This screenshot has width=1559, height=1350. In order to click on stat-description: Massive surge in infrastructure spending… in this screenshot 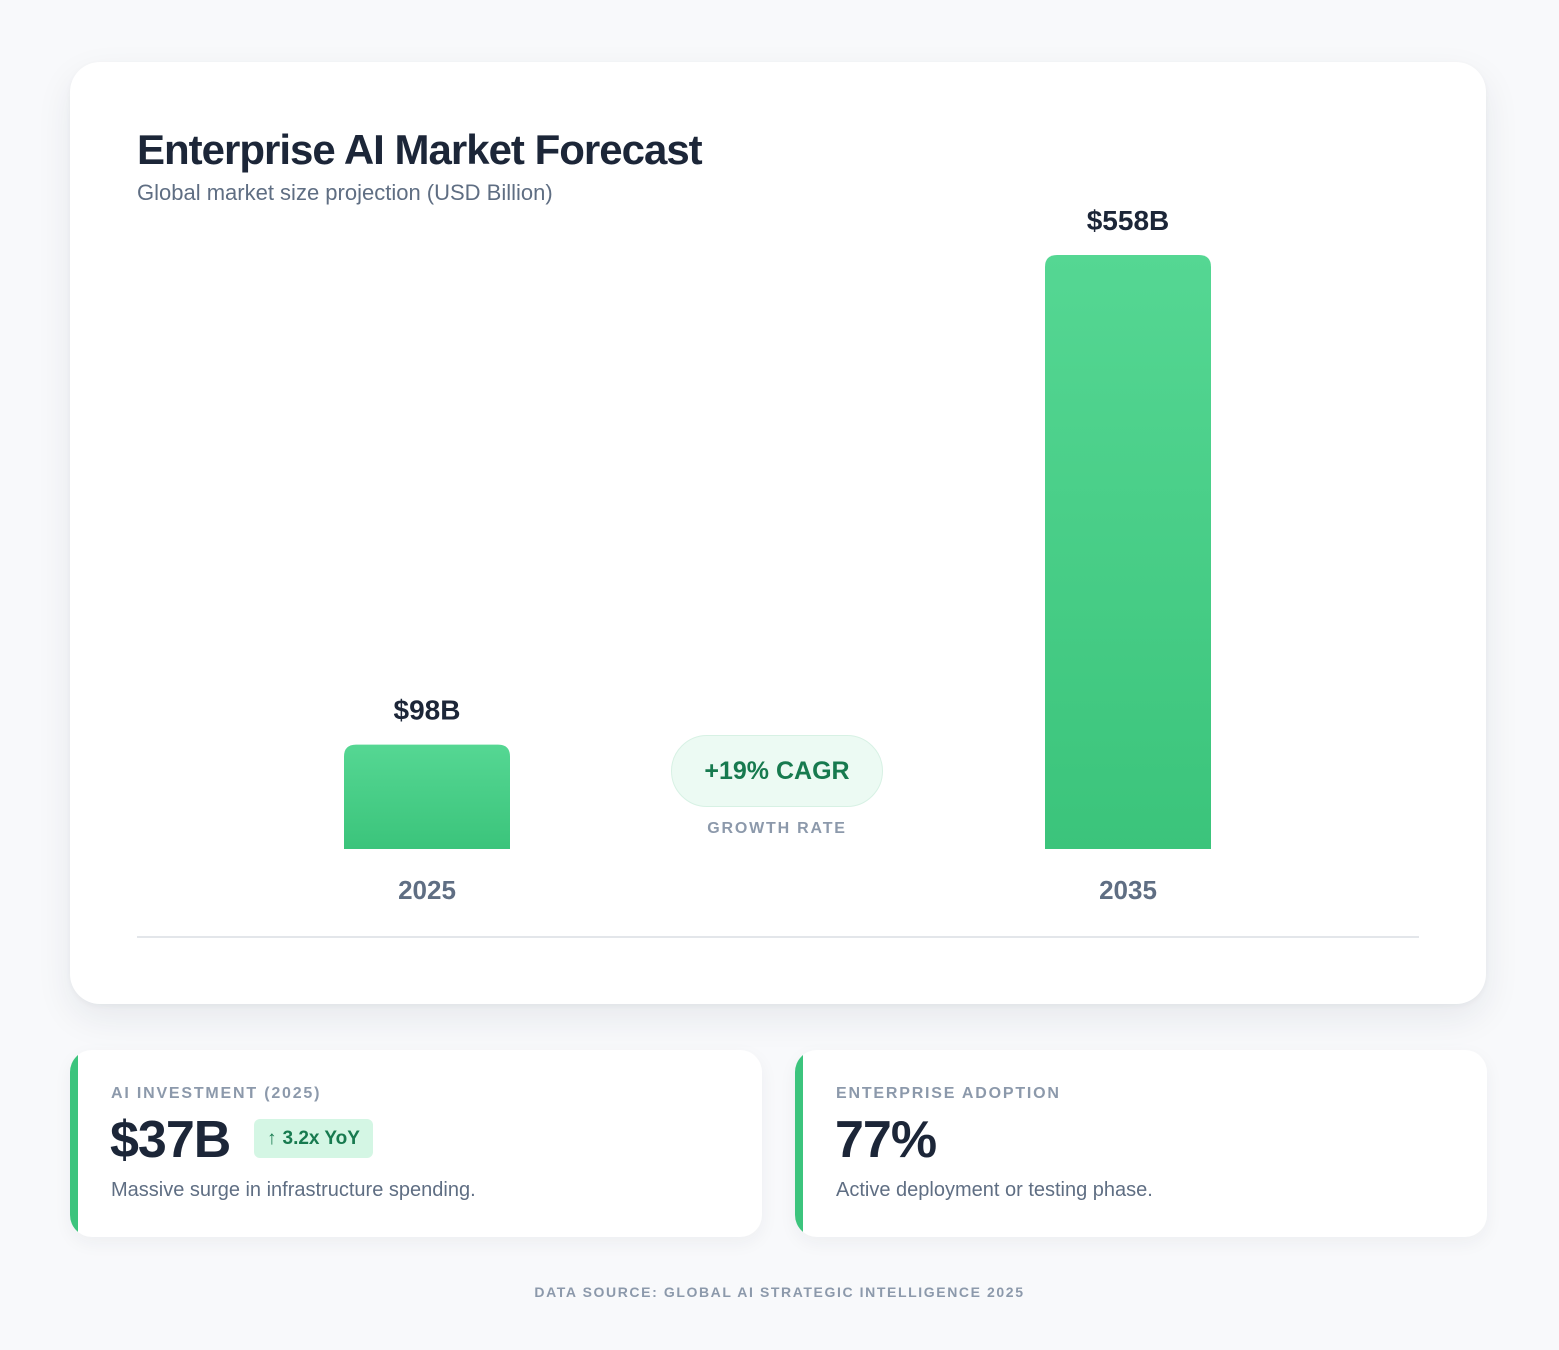, I will do `click(293, 1190)`.